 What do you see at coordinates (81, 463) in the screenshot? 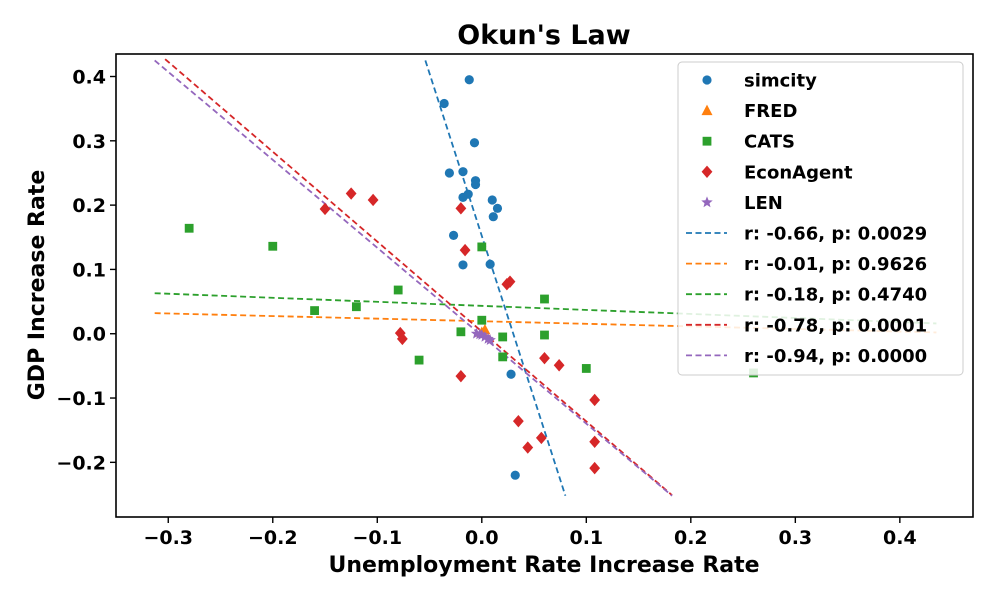
I see `y-tick-label: −0.2` at bounding box center [81, 463].